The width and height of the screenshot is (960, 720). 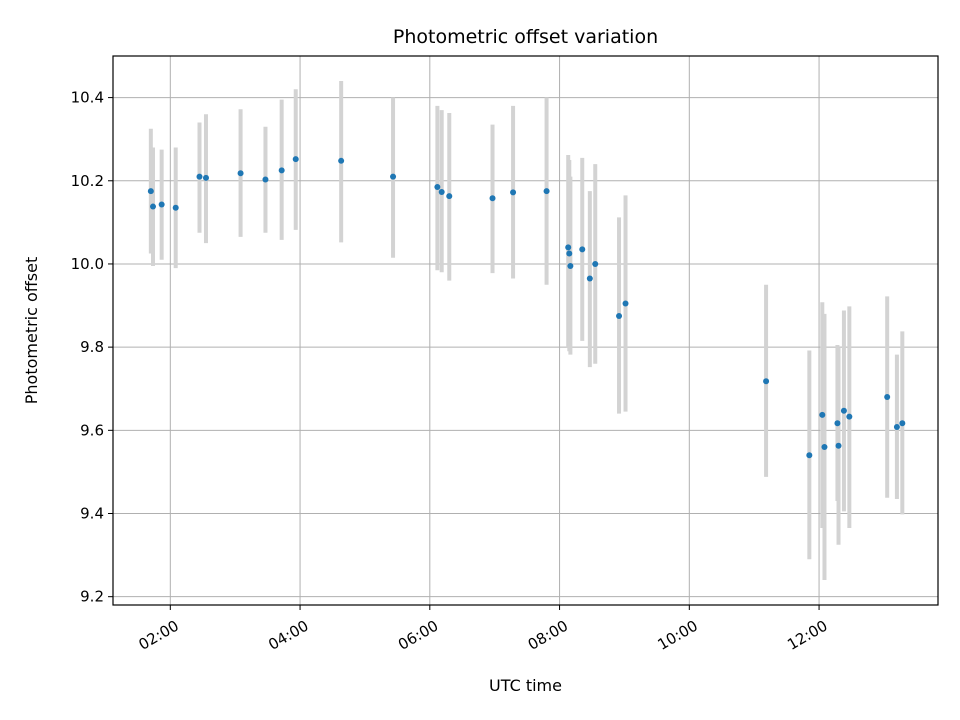 What do you see at coordinates (525, 685) in the screenshot?
I see `x-axis-label: UTC time` at bounding box center [525, 685].